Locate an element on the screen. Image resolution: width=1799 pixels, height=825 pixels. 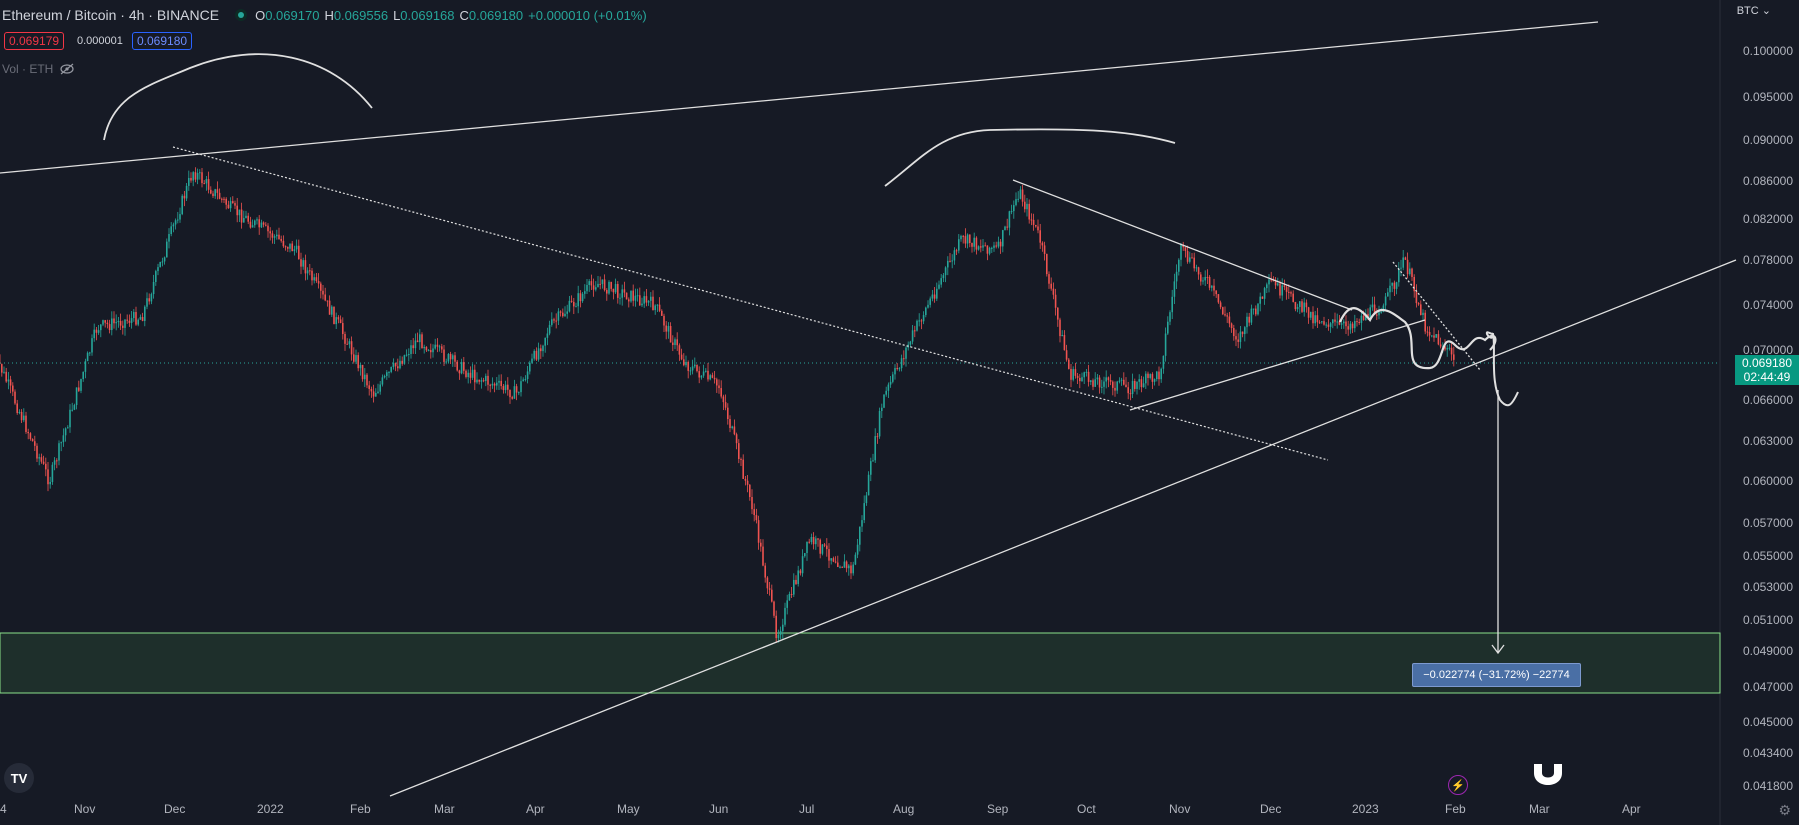
wedge-bottom-line is located at coordinates (1277, 365).